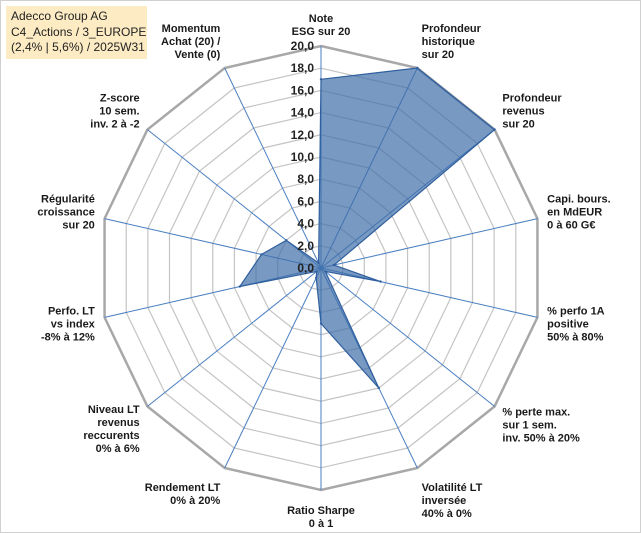 The height and width of the screenshot is (533, 641). What do you see at coordinates (452, 501) in the screenshot?
I see `axis-label: Volatilité LT inversée 40% à 0%` at bounding box center [452, 501].